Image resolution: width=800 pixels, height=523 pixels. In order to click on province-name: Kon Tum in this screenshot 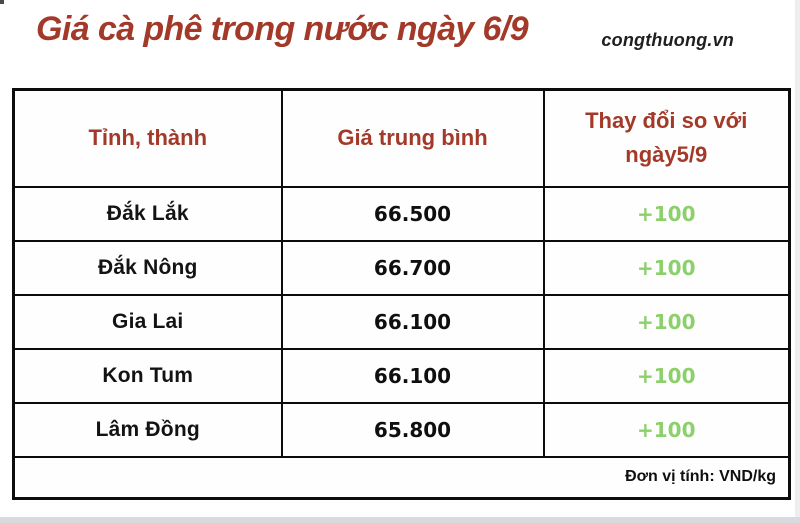, I will do `click(147, 375)`.